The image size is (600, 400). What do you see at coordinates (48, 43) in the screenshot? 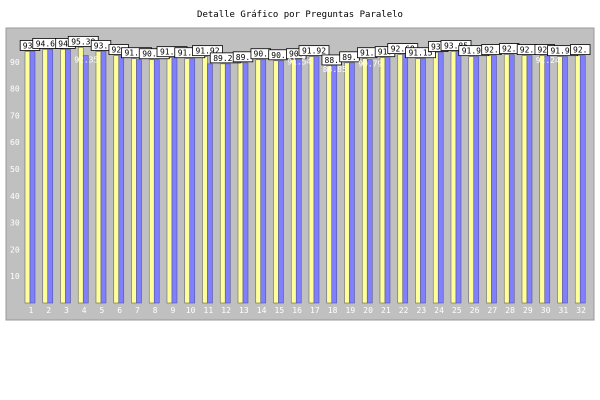
I see `data-label: 94.62` at bounding box center [48, 43].